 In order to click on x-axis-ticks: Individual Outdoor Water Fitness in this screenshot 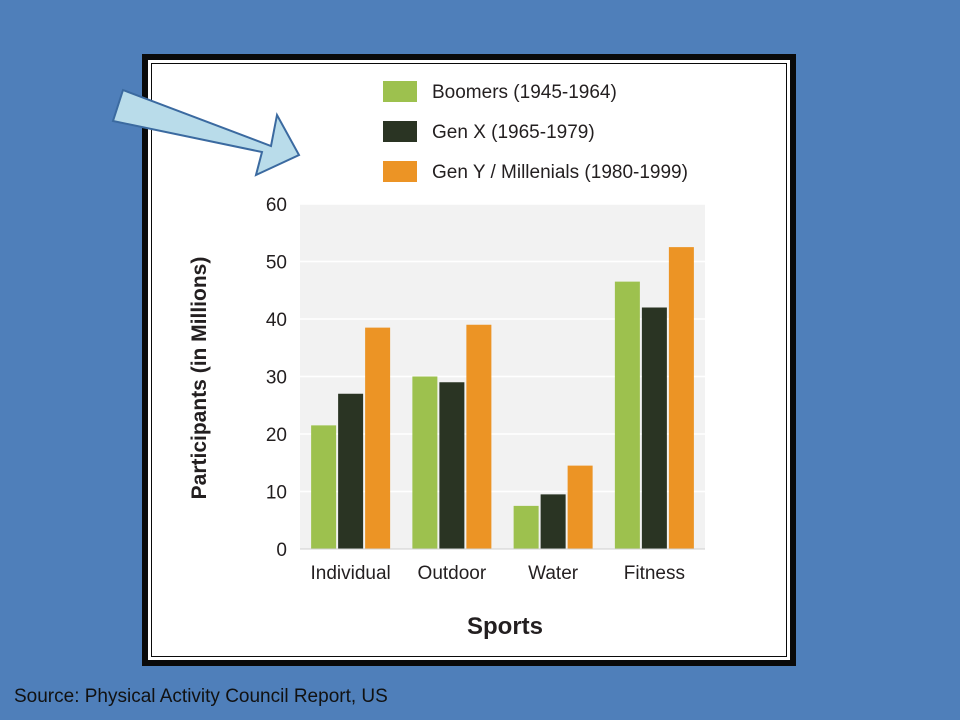, I will do `click(497, 573)`.